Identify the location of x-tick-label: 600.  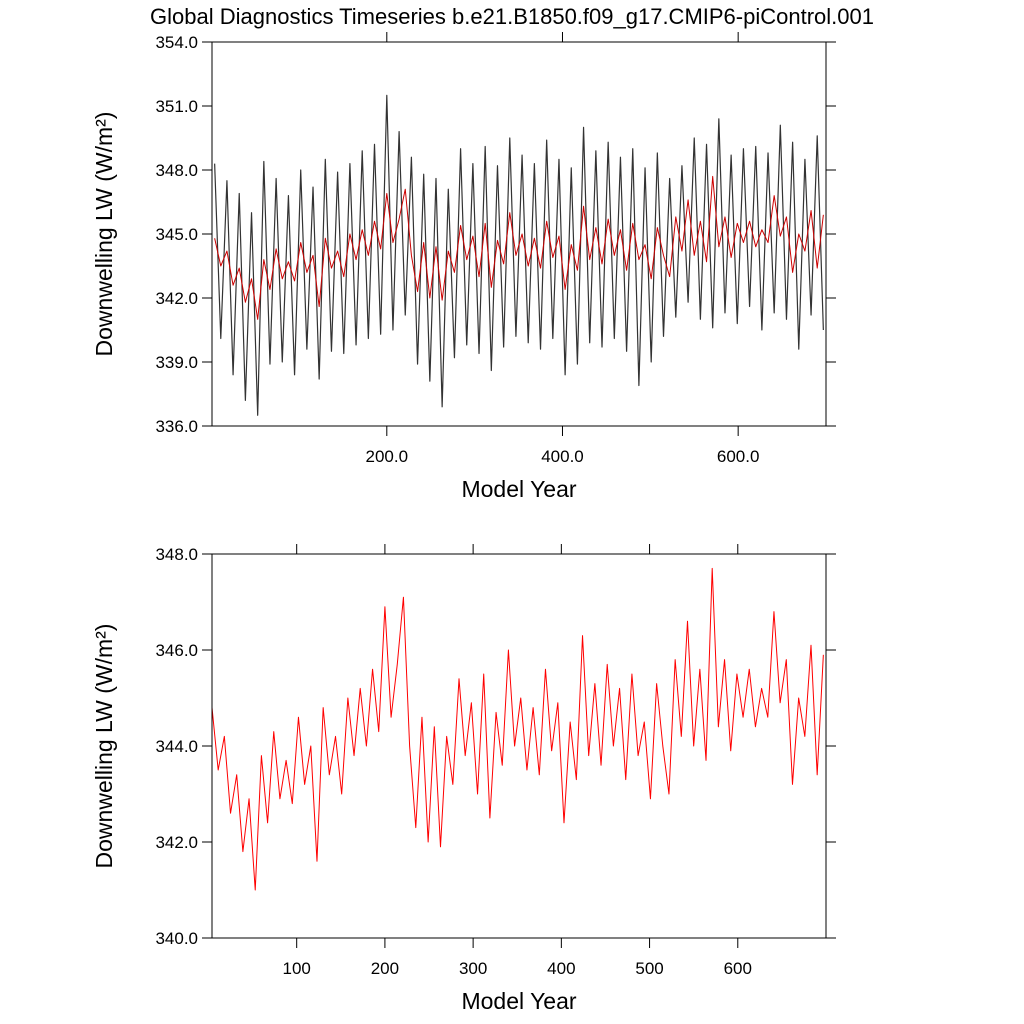
(738, 968).